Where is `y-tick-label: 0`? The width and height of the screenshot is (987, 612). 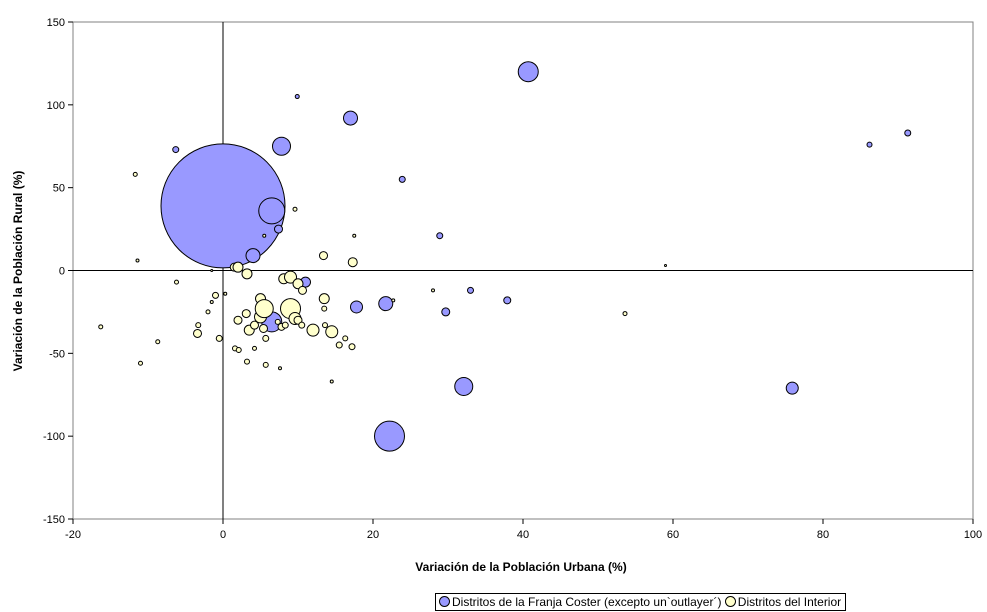
y-tick-label: 0 is located at coordinates (62, 272).